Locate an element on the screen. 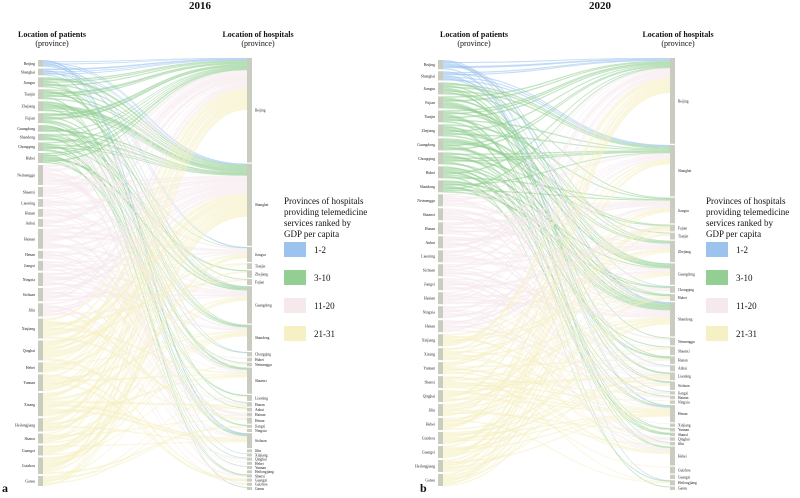 This screenshot has height=498, width=800. panel-b-label: b is located at coordinates (423, 488).